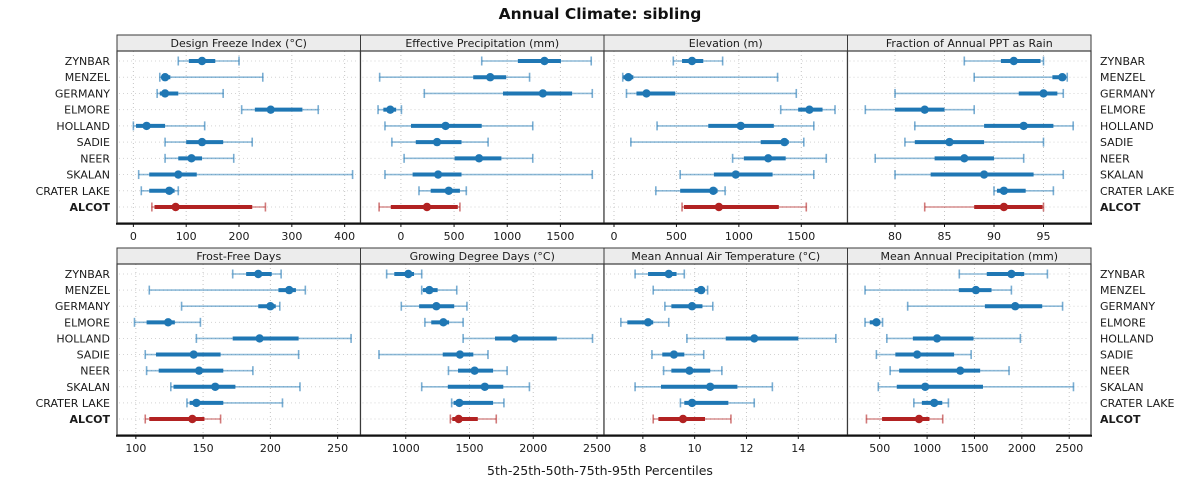 The width and height of the screenshot is (1200, 500). I want to click on axis-tick-label: 400, so click(344, 236).